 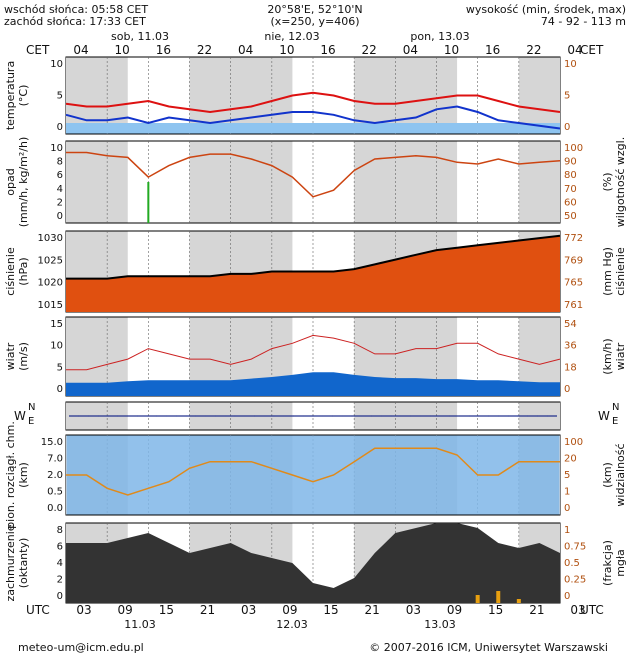 I want to click on bottom-date-1: 11.03, so click(x=140, y=624).